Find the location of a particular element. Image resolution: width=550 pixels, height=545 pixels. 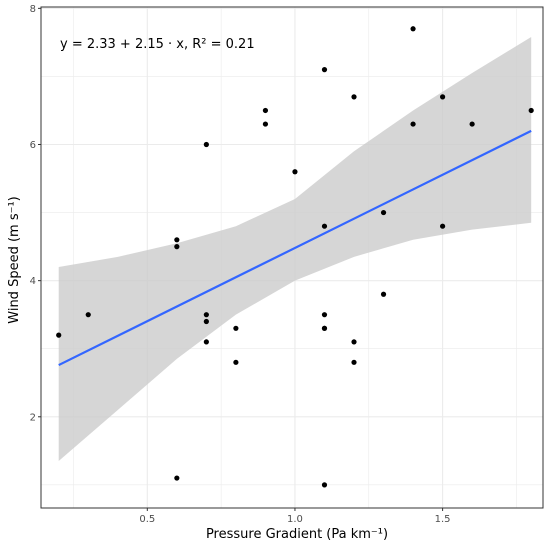

x-tick-label: 1.0 is located at coordinates (295, 519).